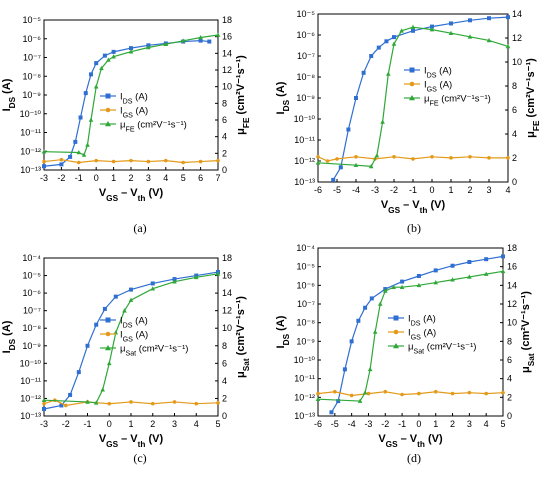  I want to click on x-tick-label: 6, so click(200, 178).